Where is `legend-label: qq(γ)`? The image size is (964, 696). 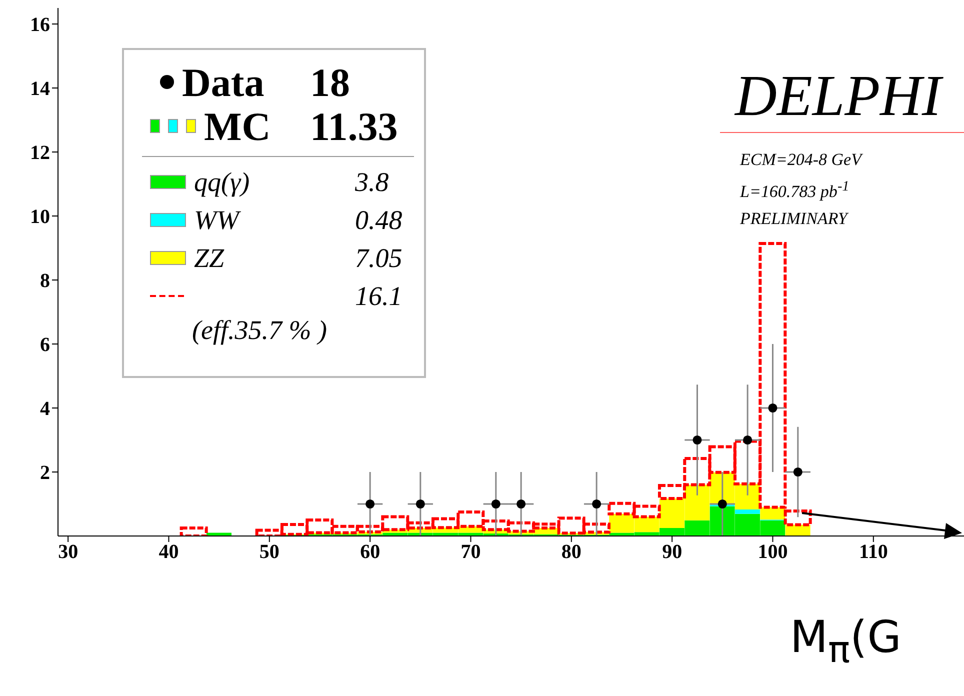 legend-label: qq(γ) is located at coordinates (222, 182).